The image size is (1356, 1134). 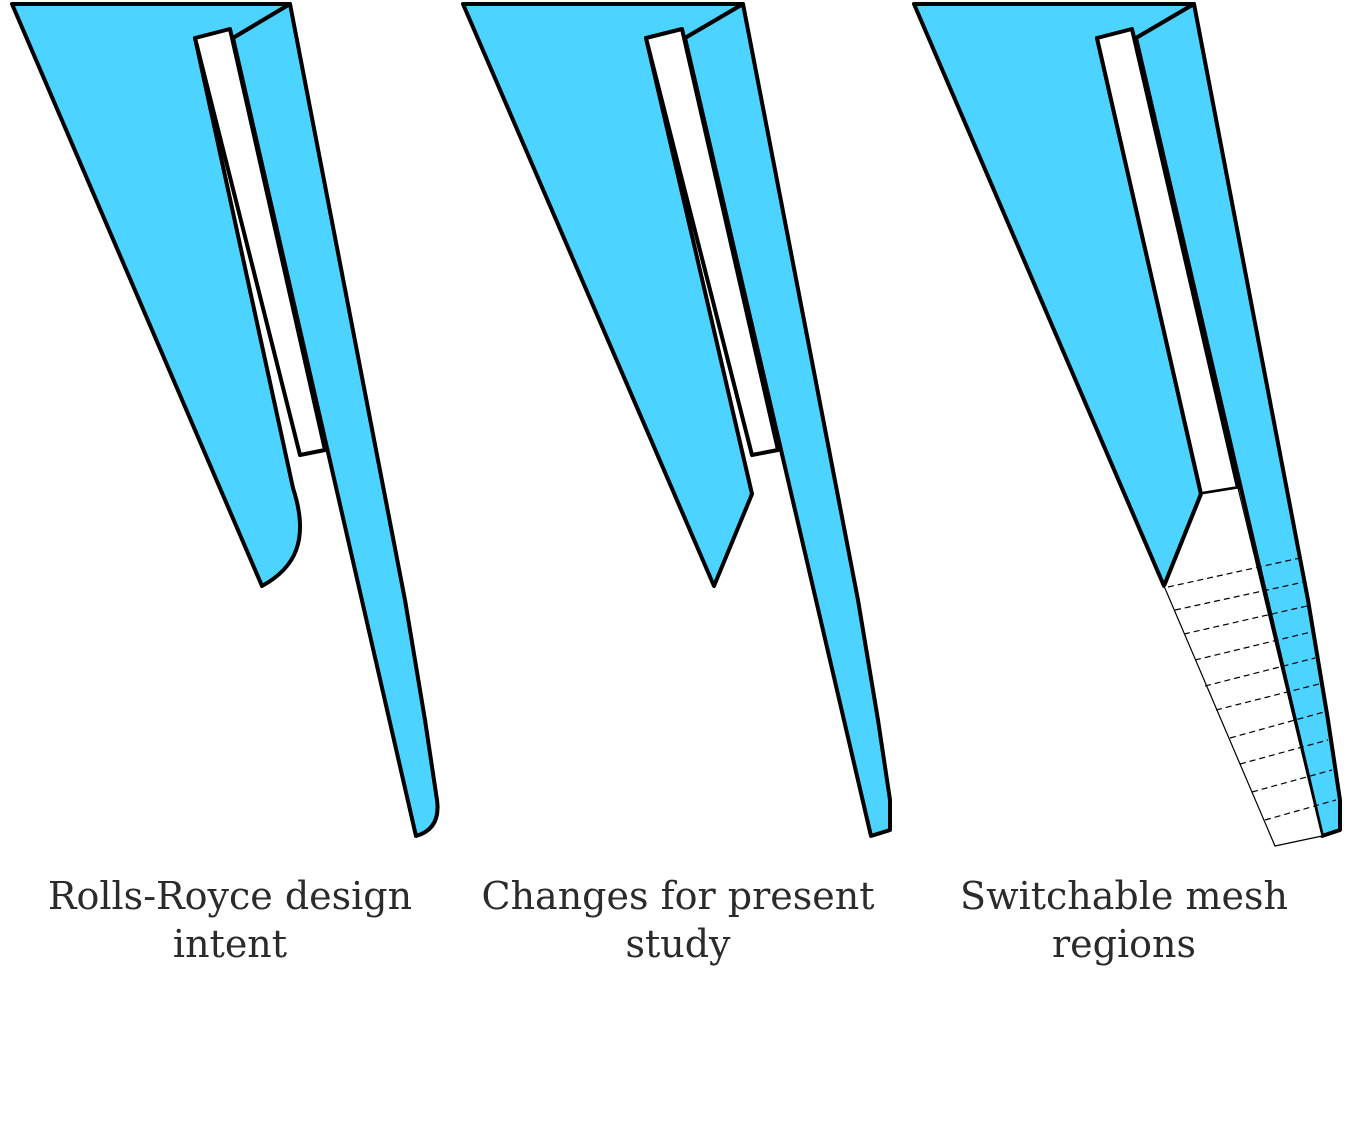 I want to click on flap-element-rounded-te, so click(x=335, y=420).